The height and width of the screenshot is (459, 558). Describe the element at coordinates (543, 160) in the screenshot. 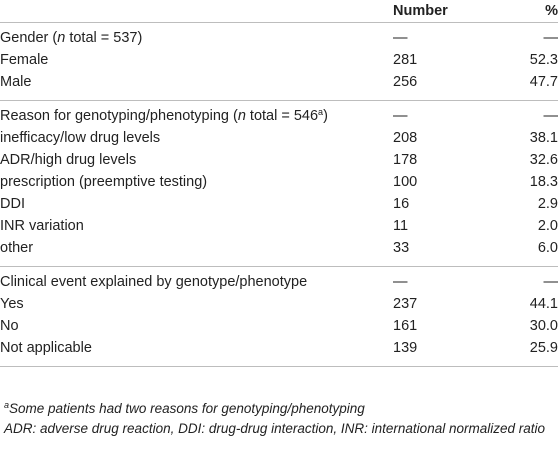

I see `row-percent: 32.6` at that location.